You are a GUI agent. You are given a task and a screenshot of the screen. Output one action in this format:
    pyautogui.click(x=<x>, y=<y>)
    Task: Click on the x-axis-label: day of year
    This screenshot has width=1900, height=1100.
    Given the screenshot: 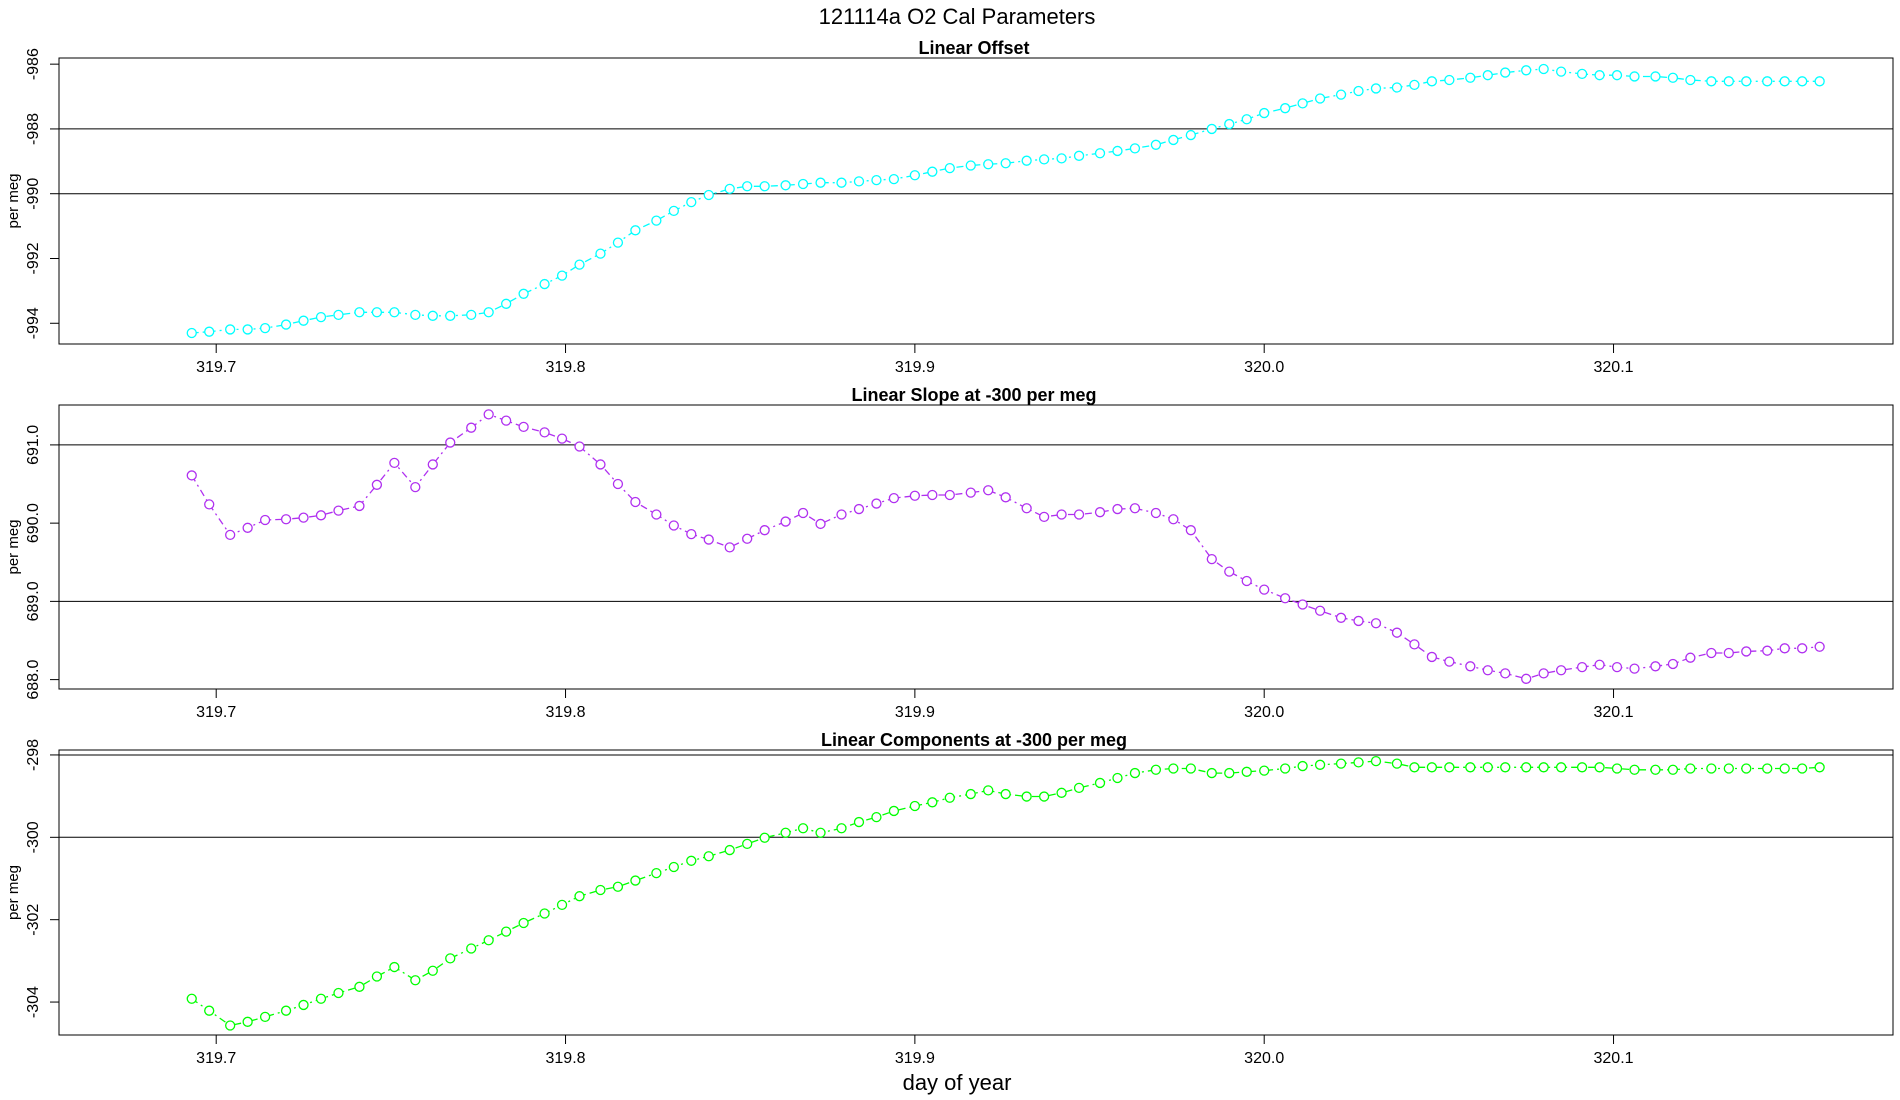 What is the action you would take?
    pyautogui.click(x=957, y=1082)
    